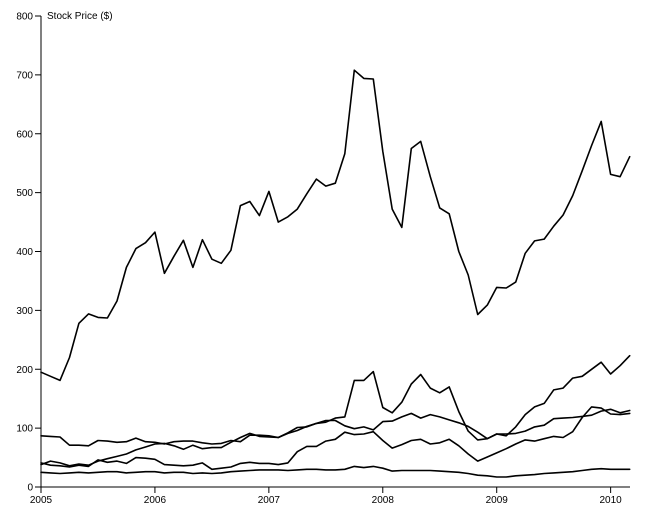  What do you see at coordinates (24, 429) in the screenshot?
I see `y-tick-label: 100` at bounding box center [24, 429].